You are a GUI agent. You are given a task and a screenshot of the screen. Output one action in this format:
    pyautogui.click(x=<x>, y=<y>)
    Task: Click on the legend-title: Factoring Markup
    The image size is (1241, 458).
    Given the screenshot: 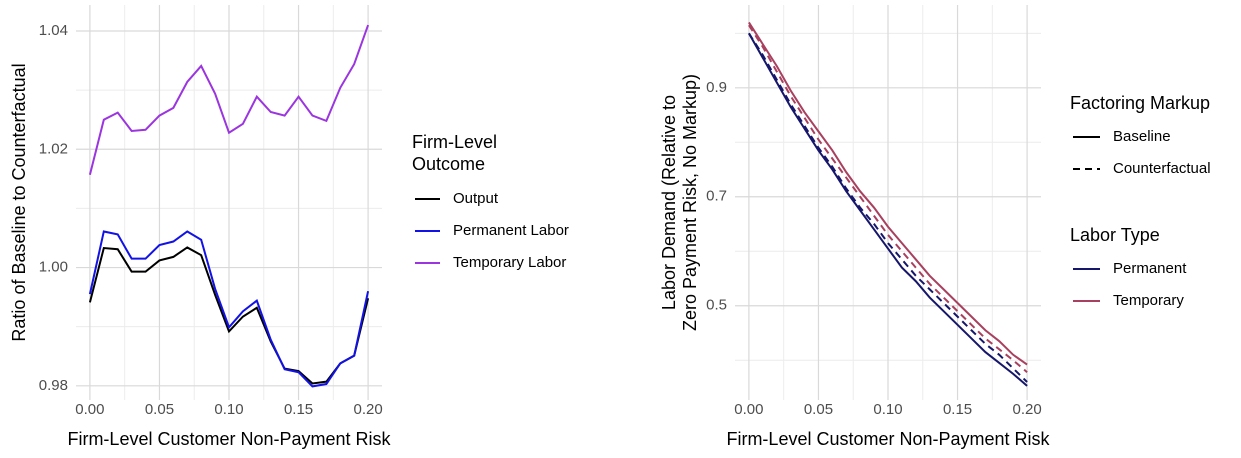 What is the action you would take?
    pyautogui.click(x=1140, y=103)
    